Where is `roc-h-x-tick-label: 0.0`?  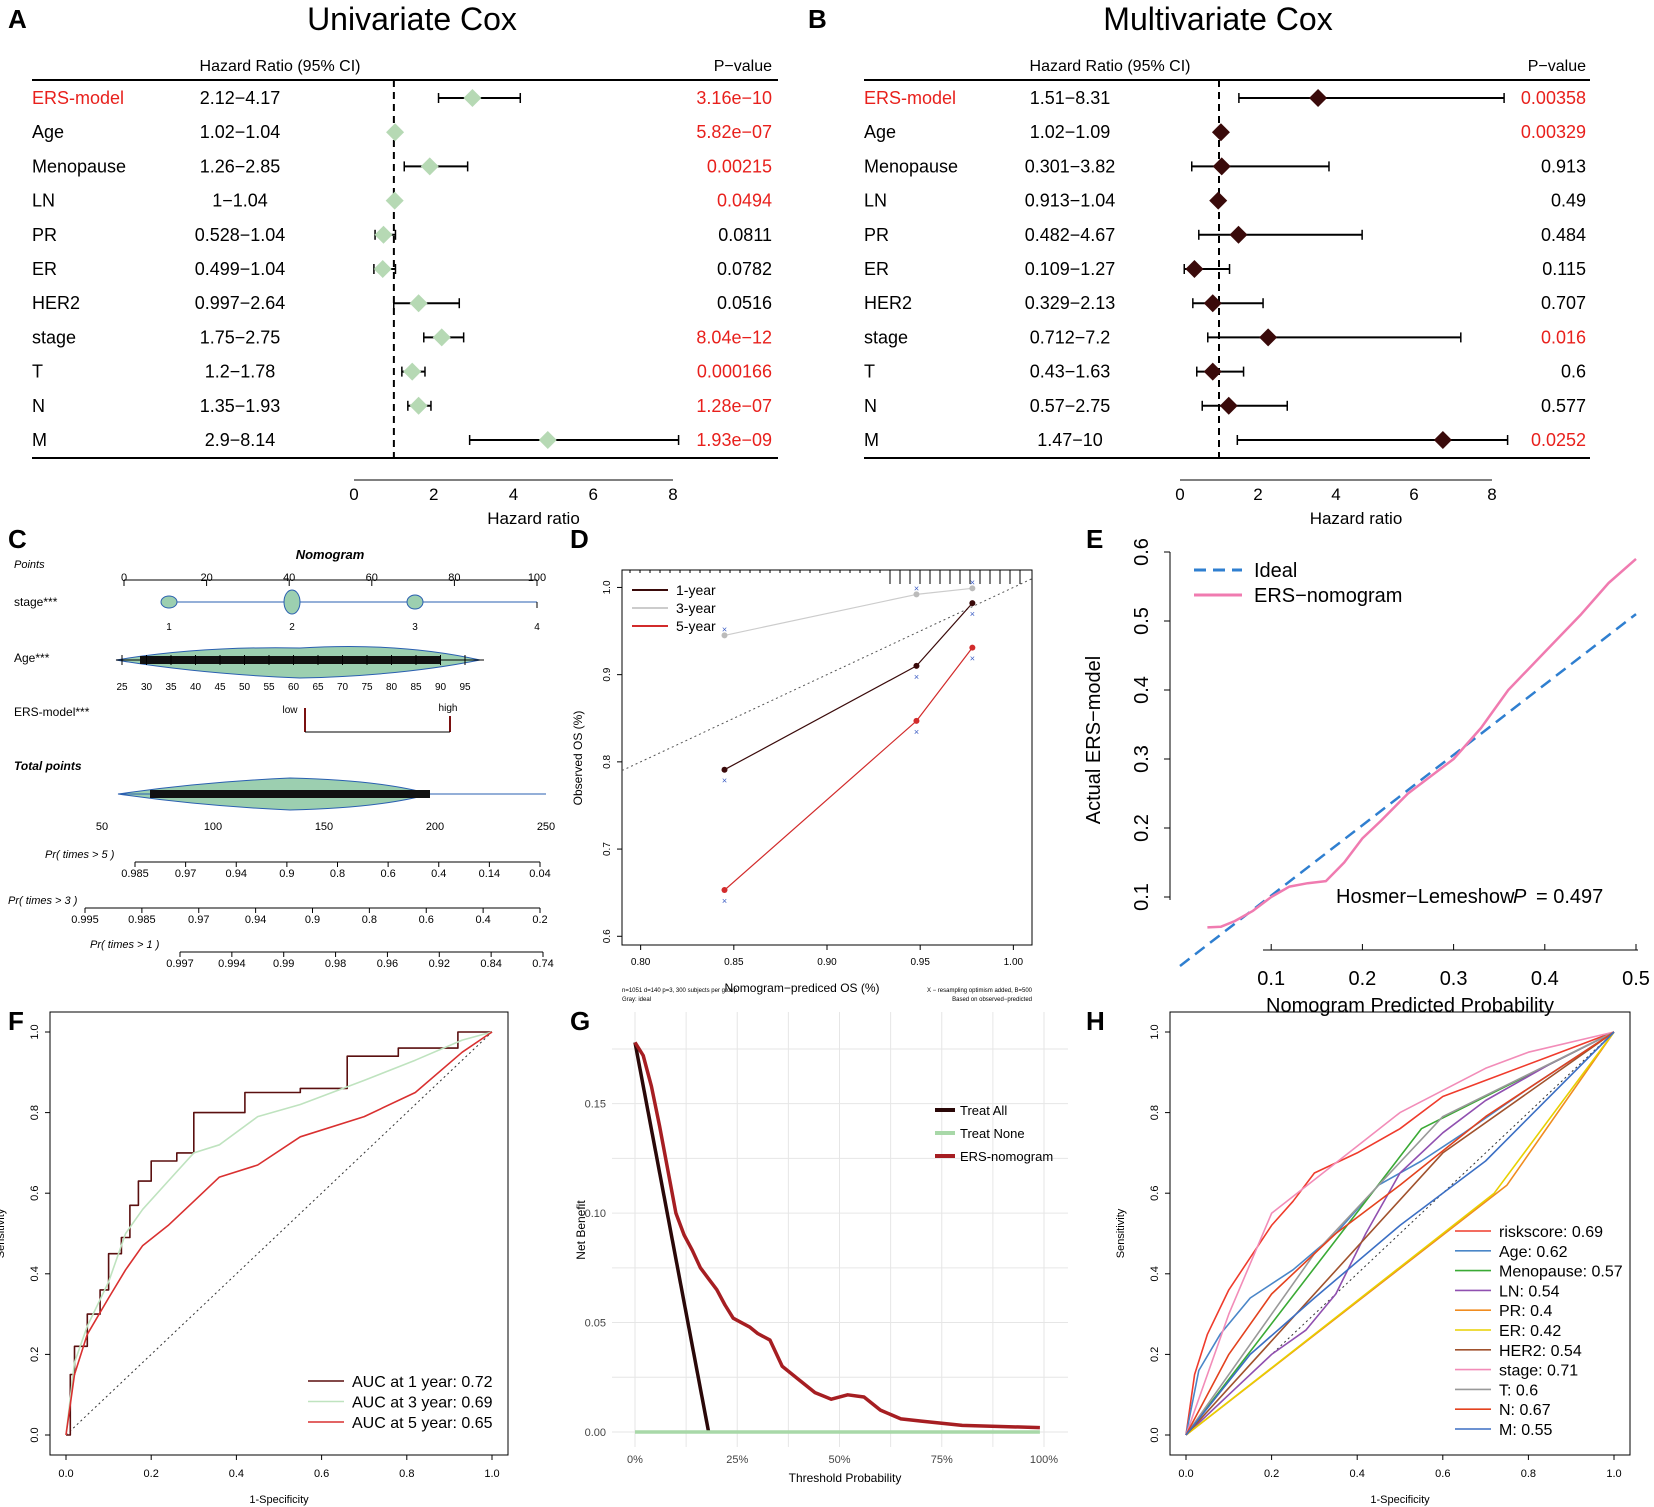 roc-h-x-tick-label: 0.0 is located at coordinates (1185, 1474).